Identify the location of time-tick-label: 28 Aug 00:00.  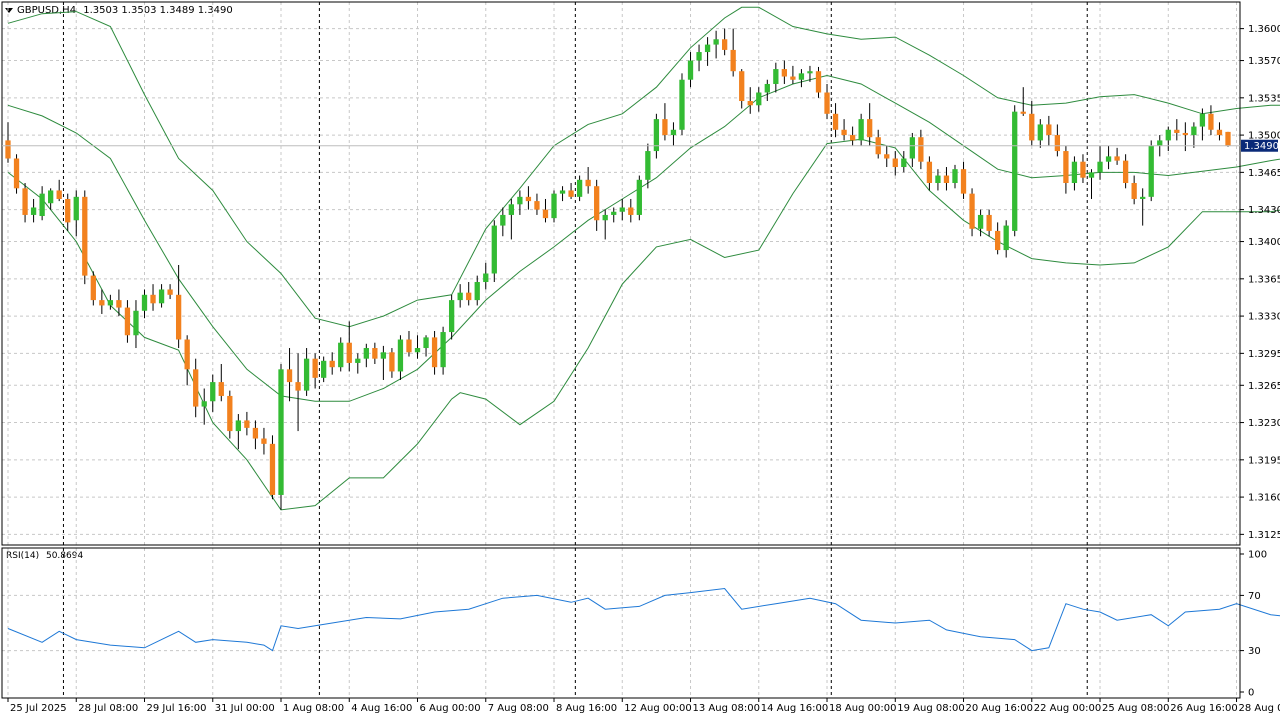
(1259, 708).